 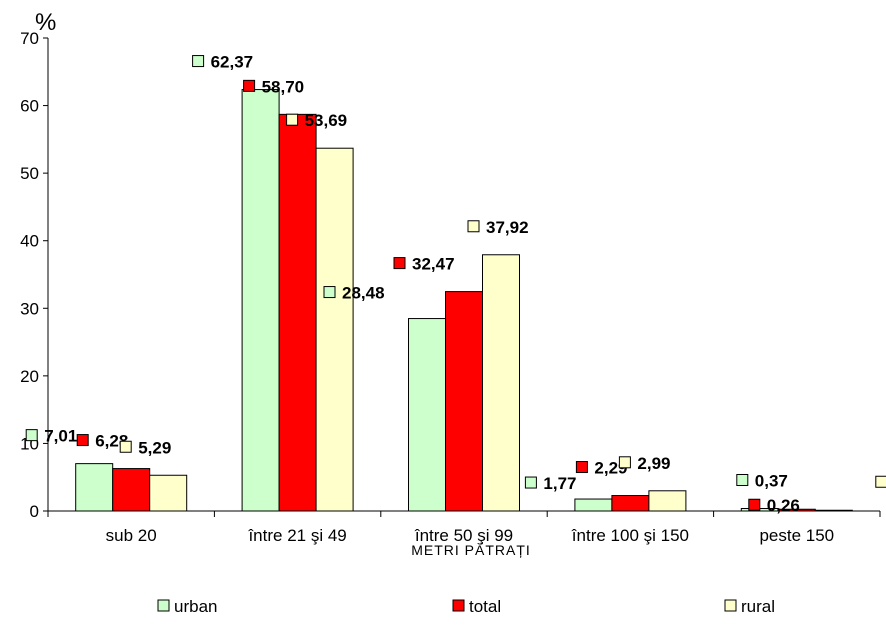 What do you see at coordinates (433, 264) in the screenshot?
I see `data-label: 32,47` at bounding box center [433, 264].